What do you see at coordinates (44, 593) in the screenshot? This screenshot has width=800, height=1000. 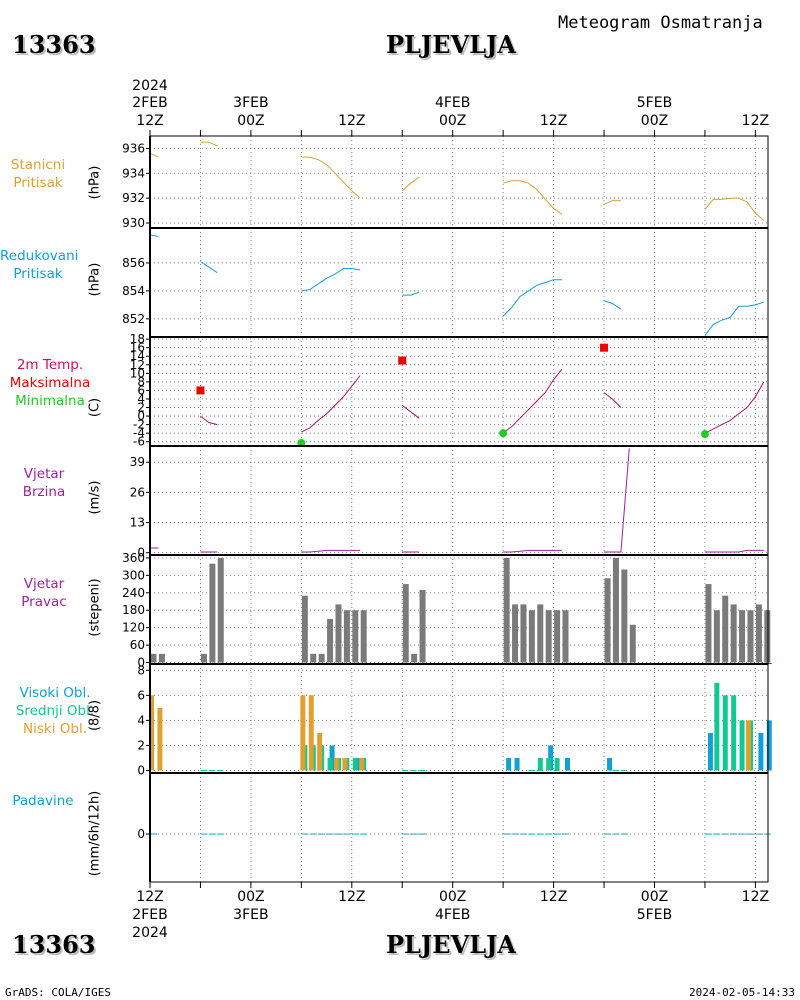 I see `label-wind-direction: Vjetar Pravac` at bounding box center [44, 593].